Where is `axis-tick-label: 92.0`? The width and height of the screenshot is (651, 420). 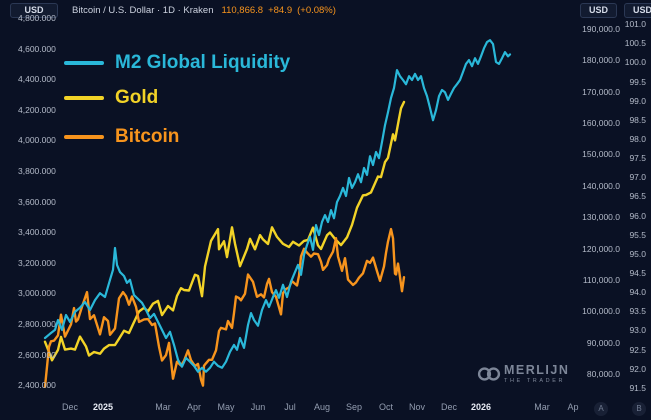
axis-tick-label: 92.0 is located at coordinates (637, 368).